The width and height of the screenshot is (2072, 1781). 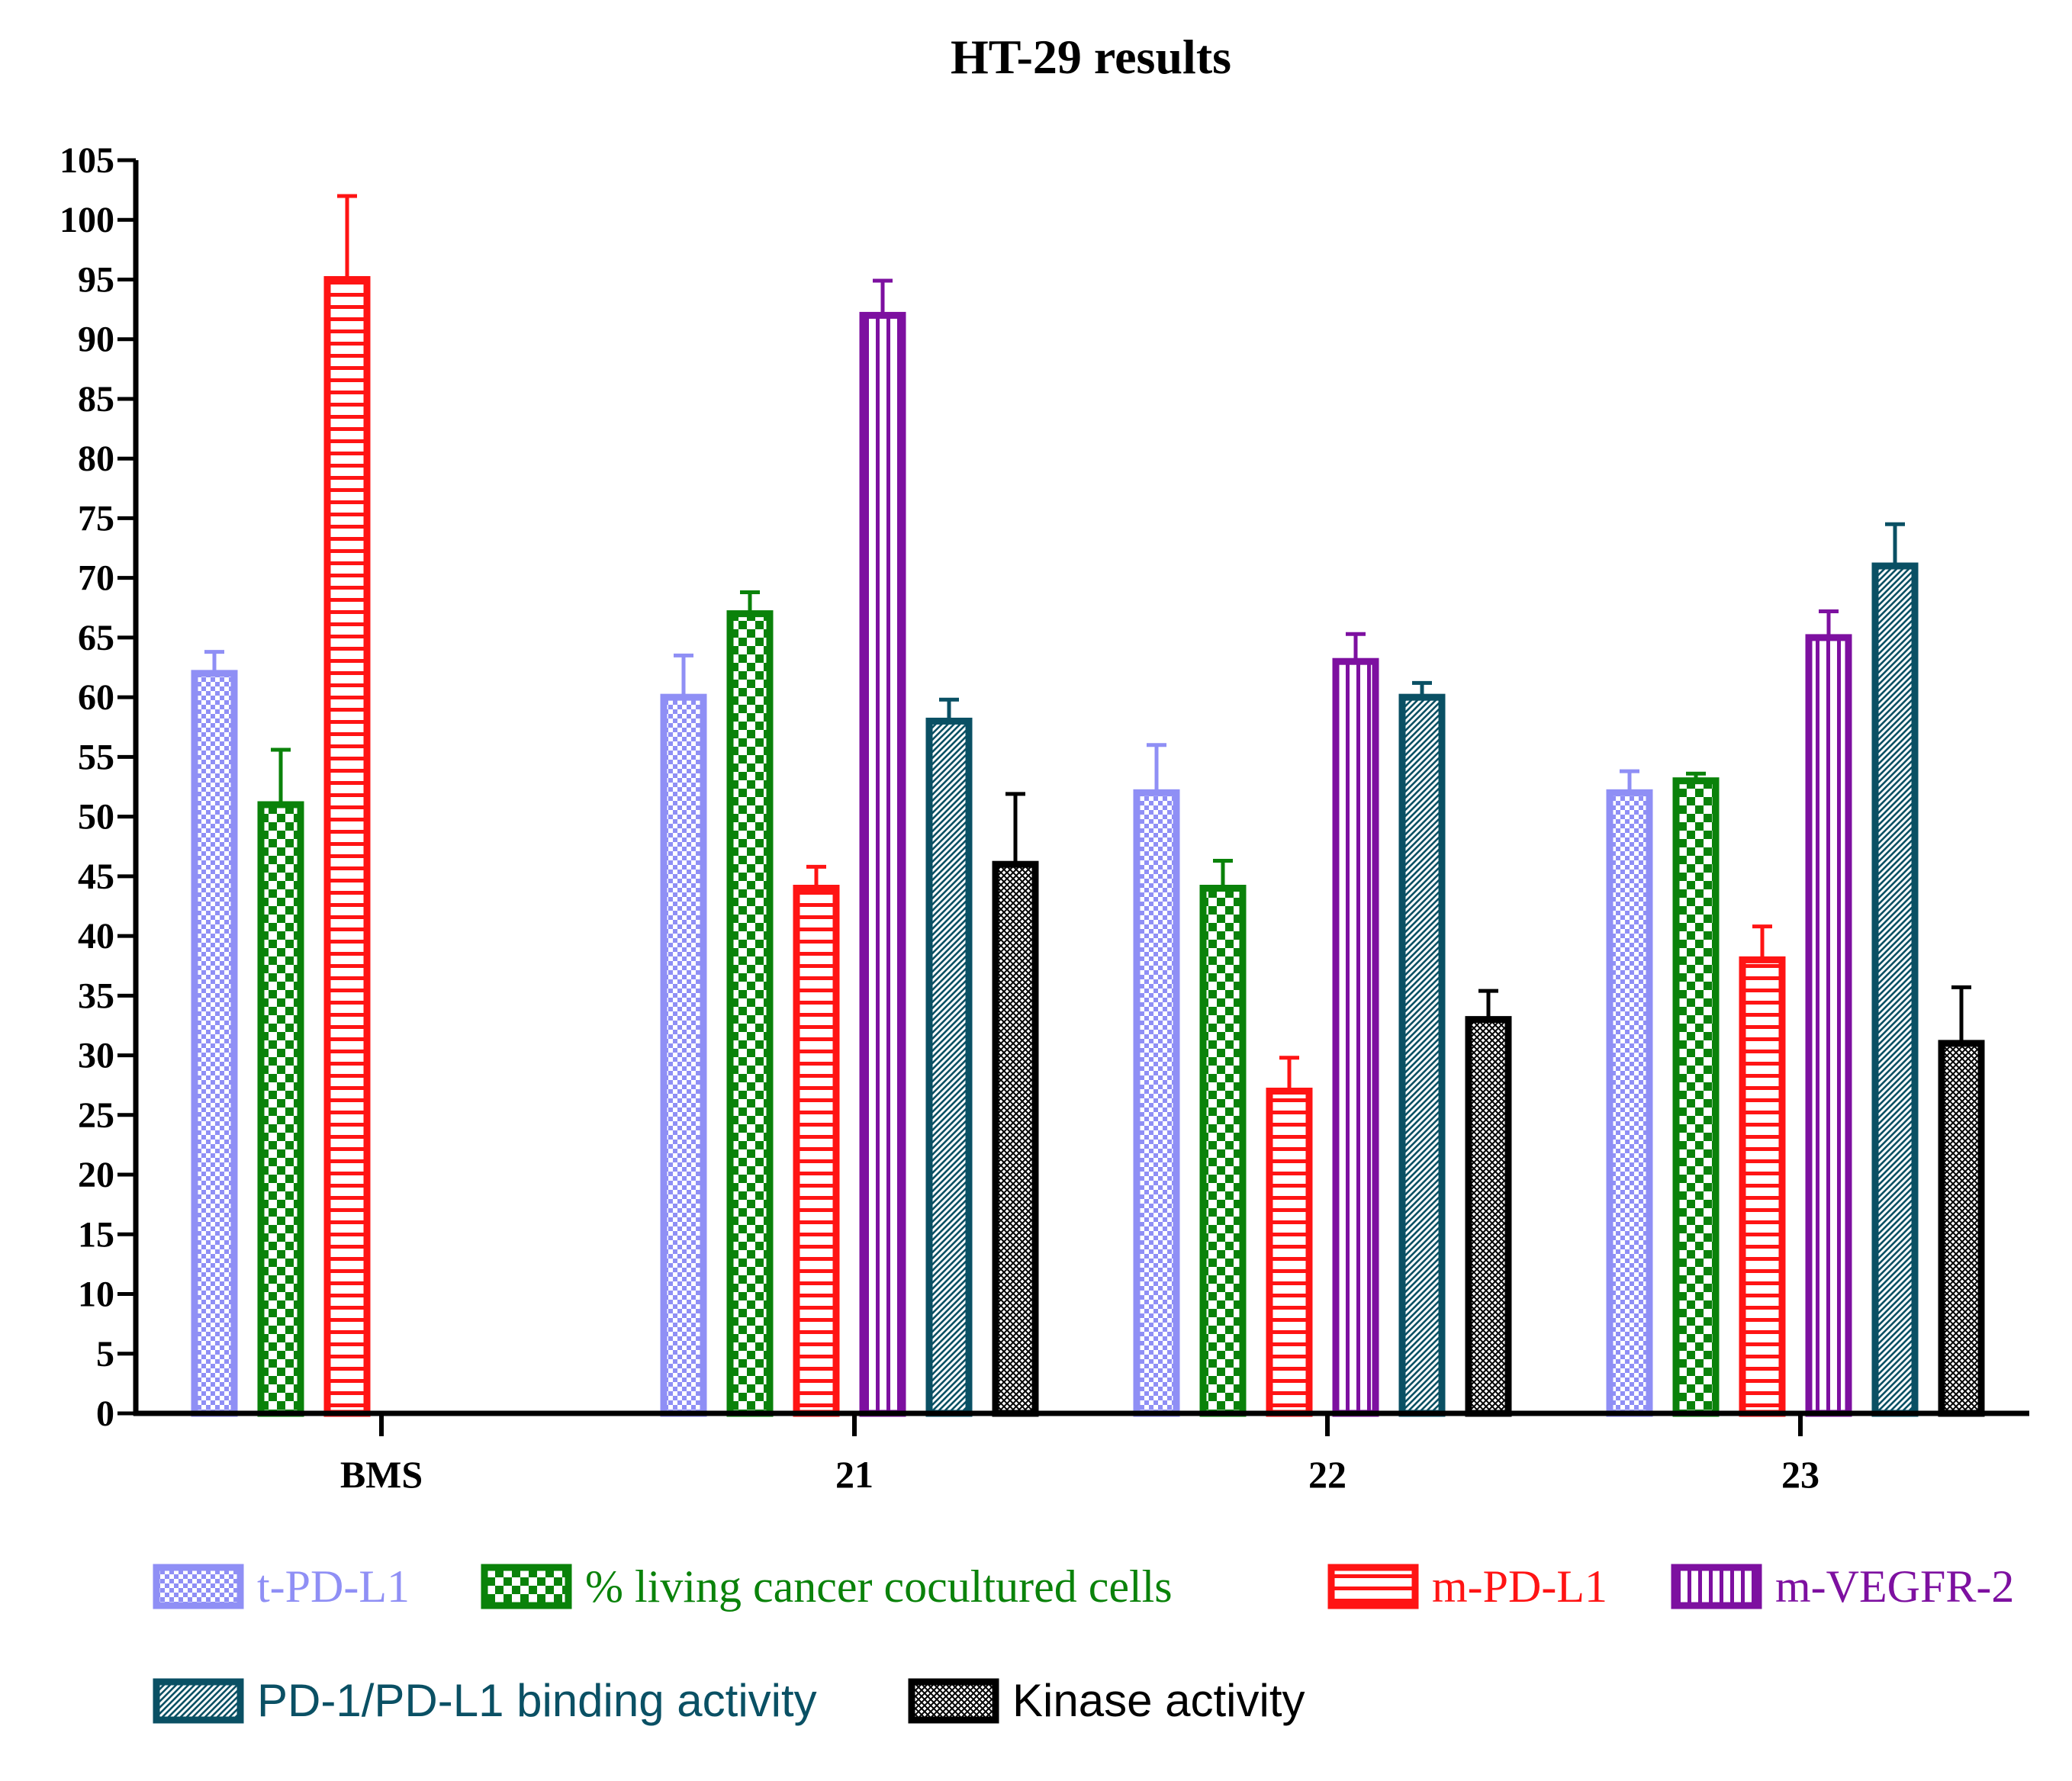 What do you see at coordinates (879, 1586) in the screenshot?
I see `legend-label-living-cancer-cocultured-cells: % living cancer cocultured cells` at bounding box center [879, 1586].